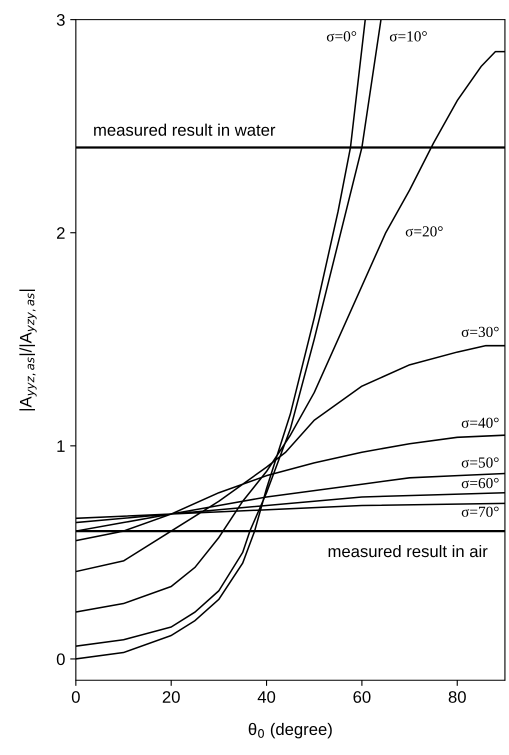  Describe the element at coordinates (480, 423) in the screenshot. I see `series-label: σ=40°` at that location.